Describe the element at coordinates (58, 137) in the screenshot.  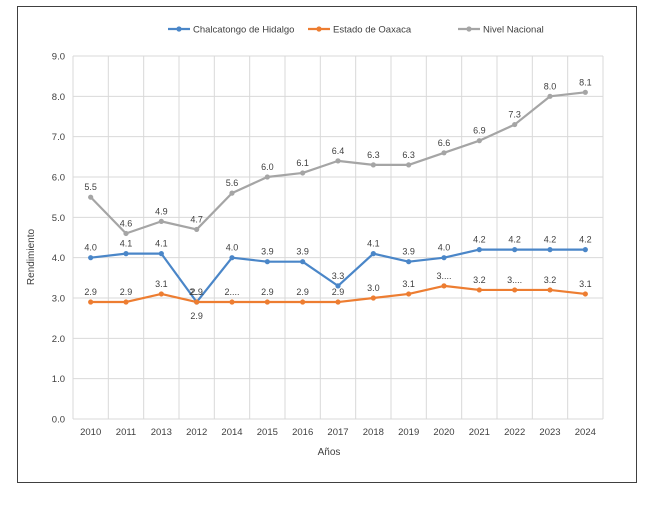
I see `y-tick-label: 7.0` at that location.